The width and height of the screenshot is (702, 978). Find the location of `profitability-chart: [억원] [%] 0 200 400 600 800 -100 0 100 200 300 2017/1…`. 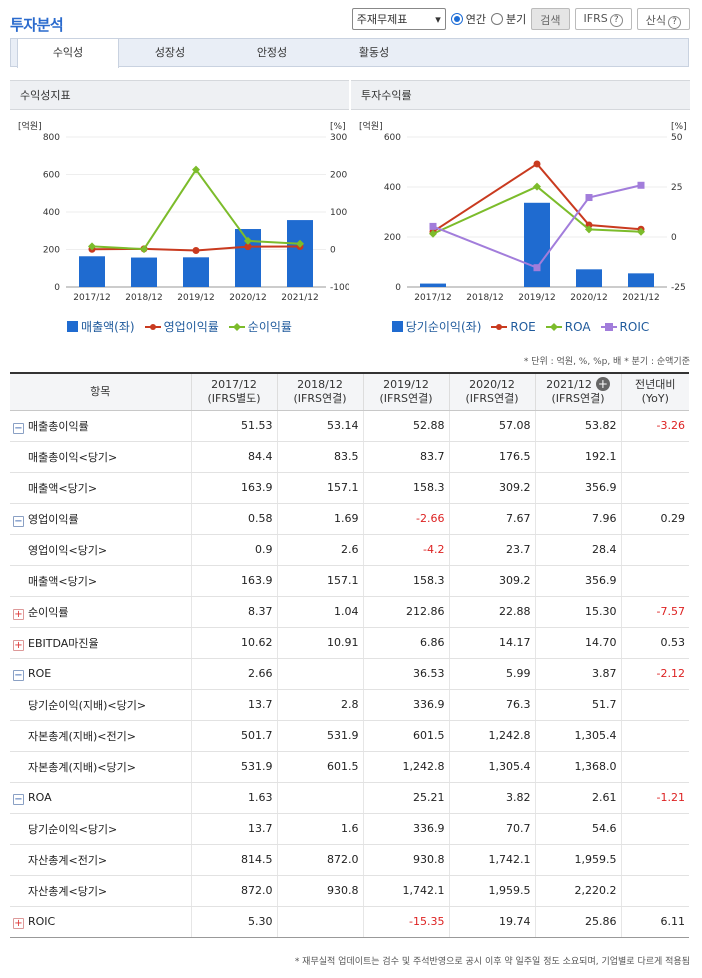

profitability-chart: [억원] [%] 0 200 400 600 800 -100 0 100 200 300 2017/1… is located at coordinates (183, 211).